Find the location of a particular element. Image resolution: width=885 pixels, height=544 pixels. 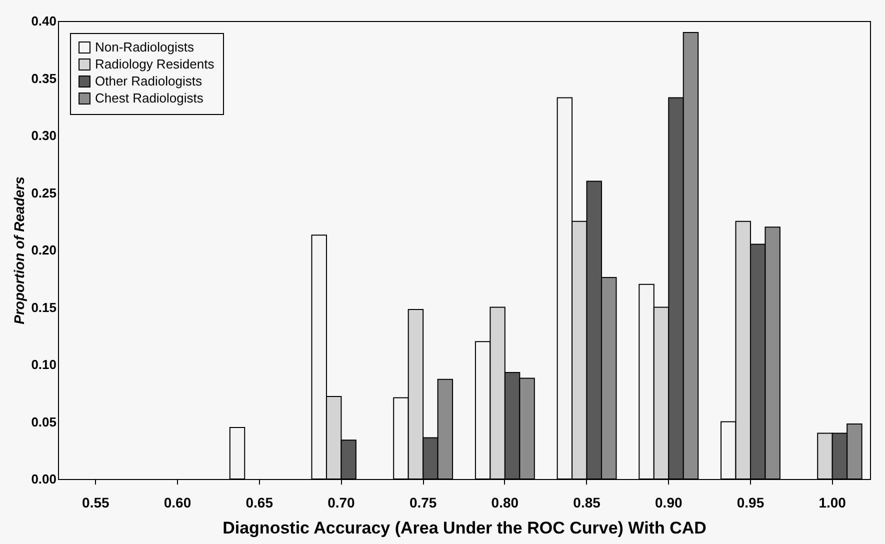

x-tick-label: 0.75 is located at coordinates (423, 502).